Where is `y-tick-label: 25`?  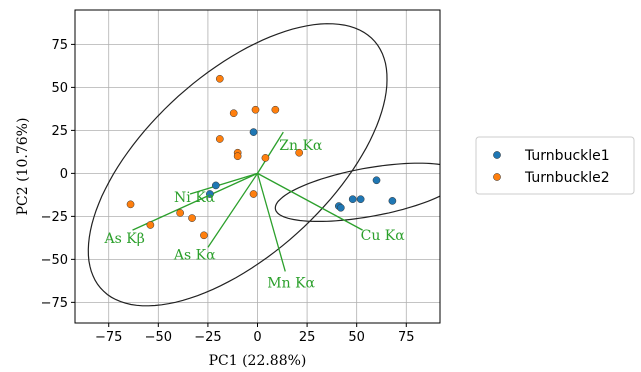 y-tick-label: 25 is located at coordinates (59, 131).